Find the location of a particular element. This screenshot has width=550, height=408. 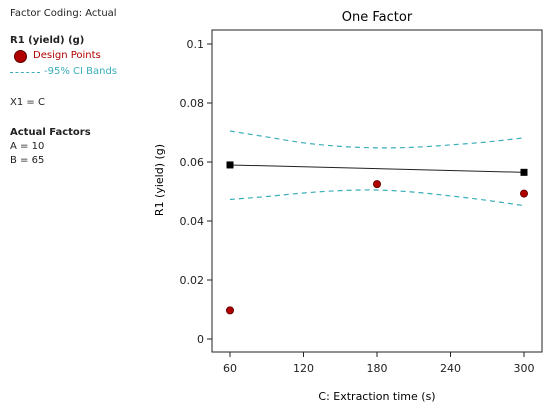

chart-title: One Factor is located at coordinates (377, 17).